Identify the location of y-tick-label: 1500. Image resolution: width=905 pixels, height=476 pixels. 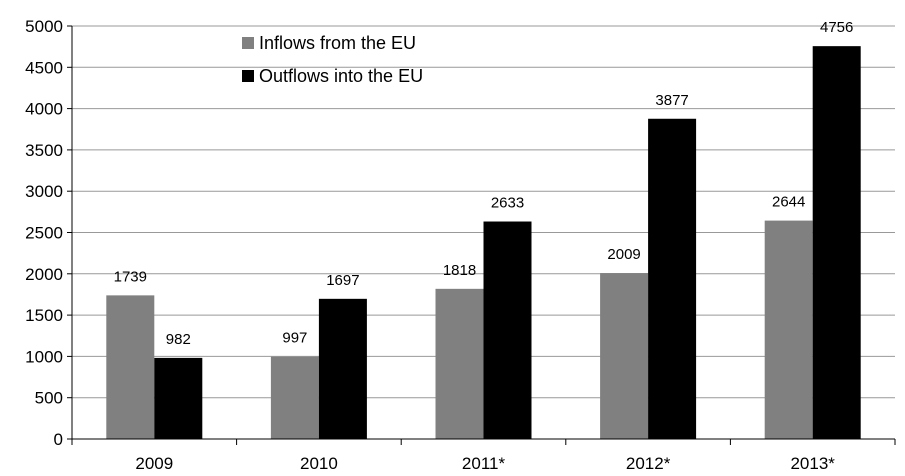
(44, 315).